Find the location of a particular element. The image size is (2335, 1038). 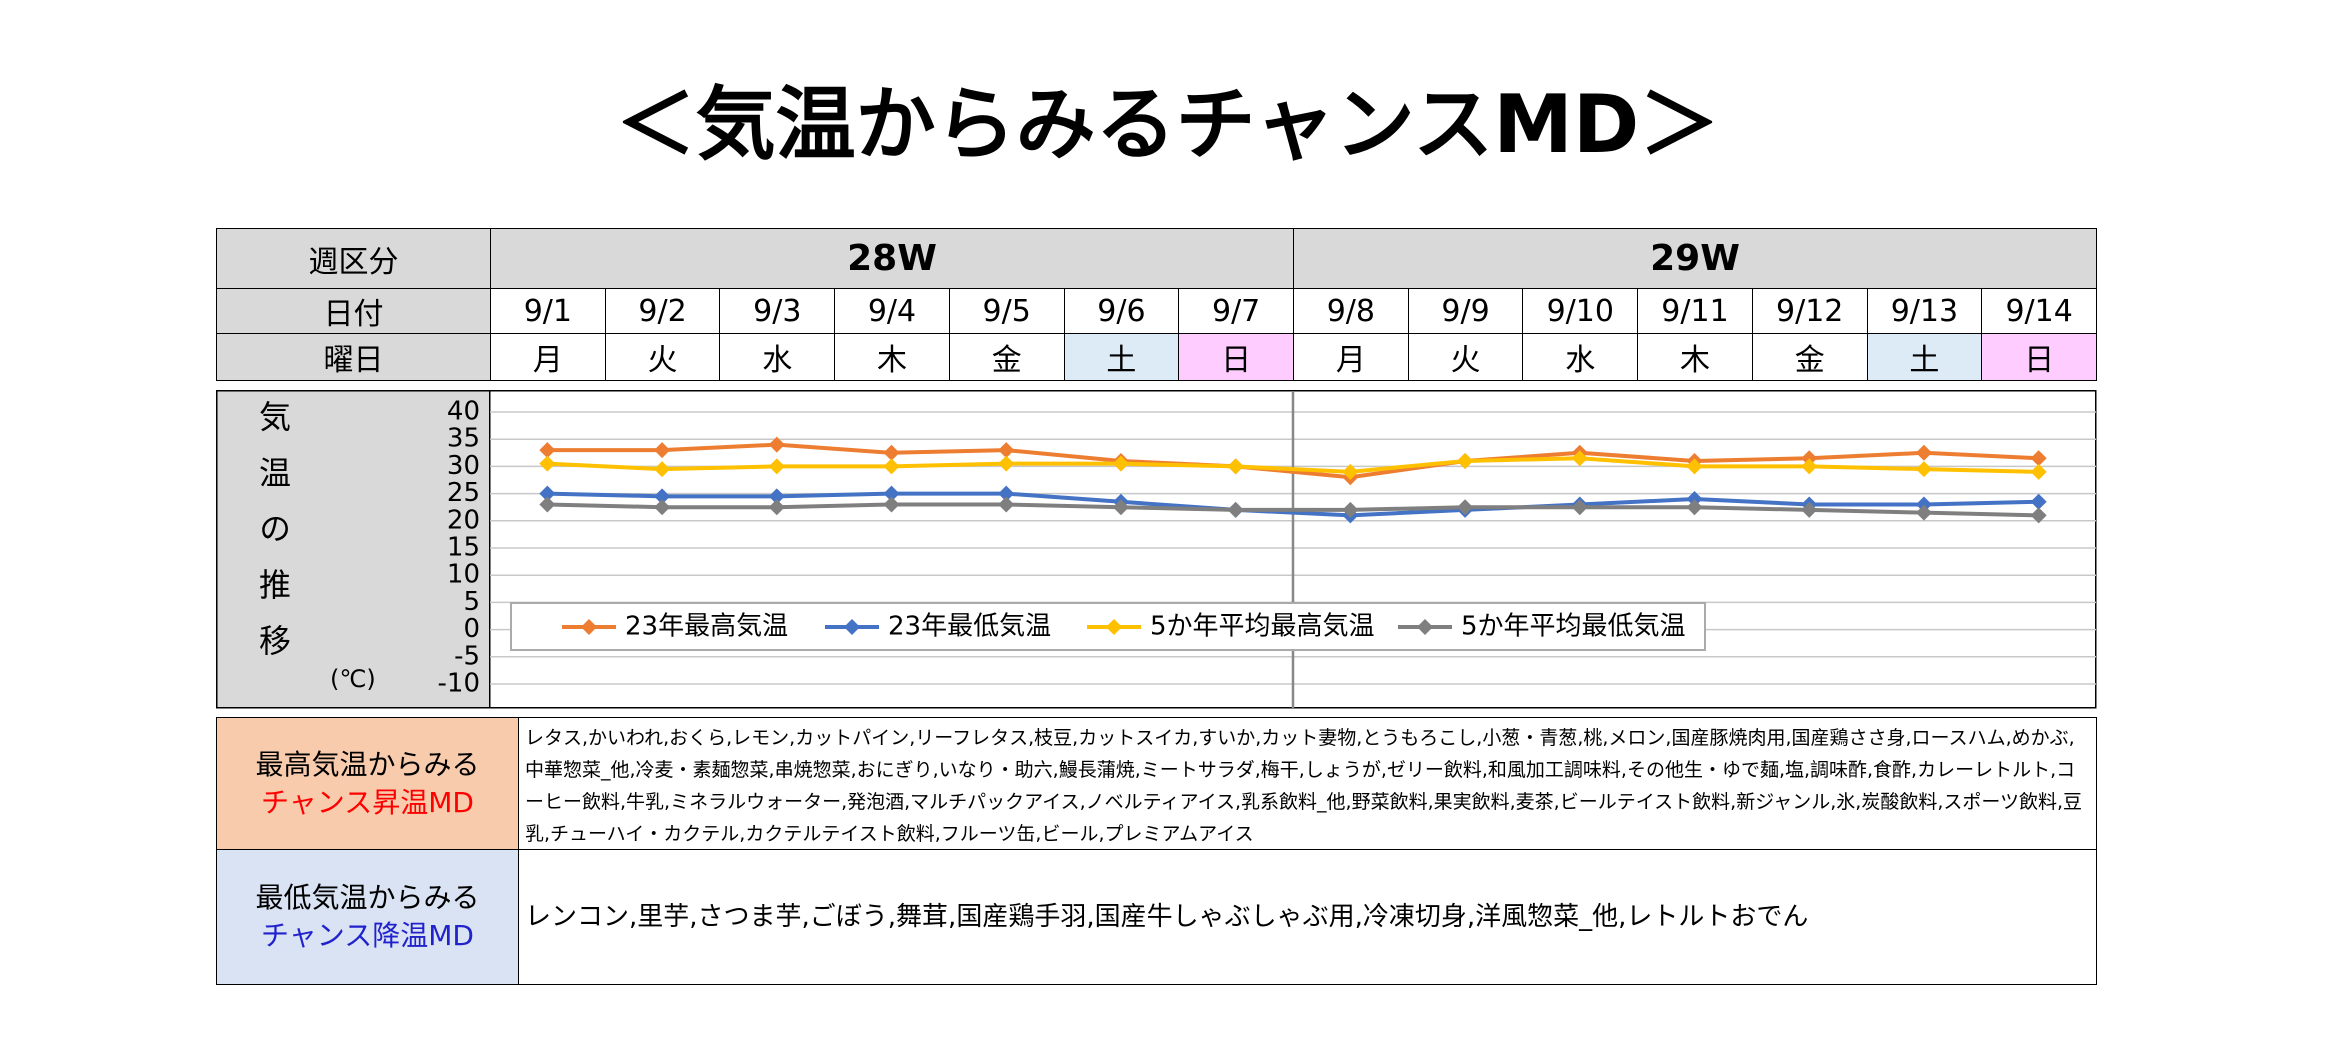

header-label: 日付 is located at coordinates (353, 311).